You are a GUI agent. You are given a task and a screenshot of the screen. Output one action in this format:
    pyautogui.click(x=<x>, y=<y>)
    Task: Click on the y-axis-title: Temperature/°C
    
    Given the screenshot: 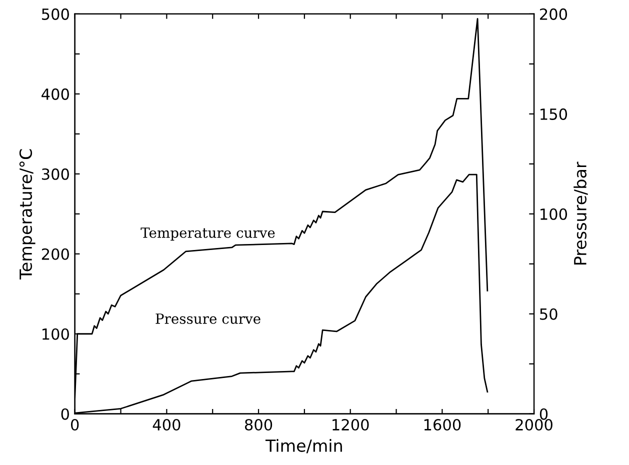 What is the action you would take?
    pyautogui.click(x=27, y=214)
    